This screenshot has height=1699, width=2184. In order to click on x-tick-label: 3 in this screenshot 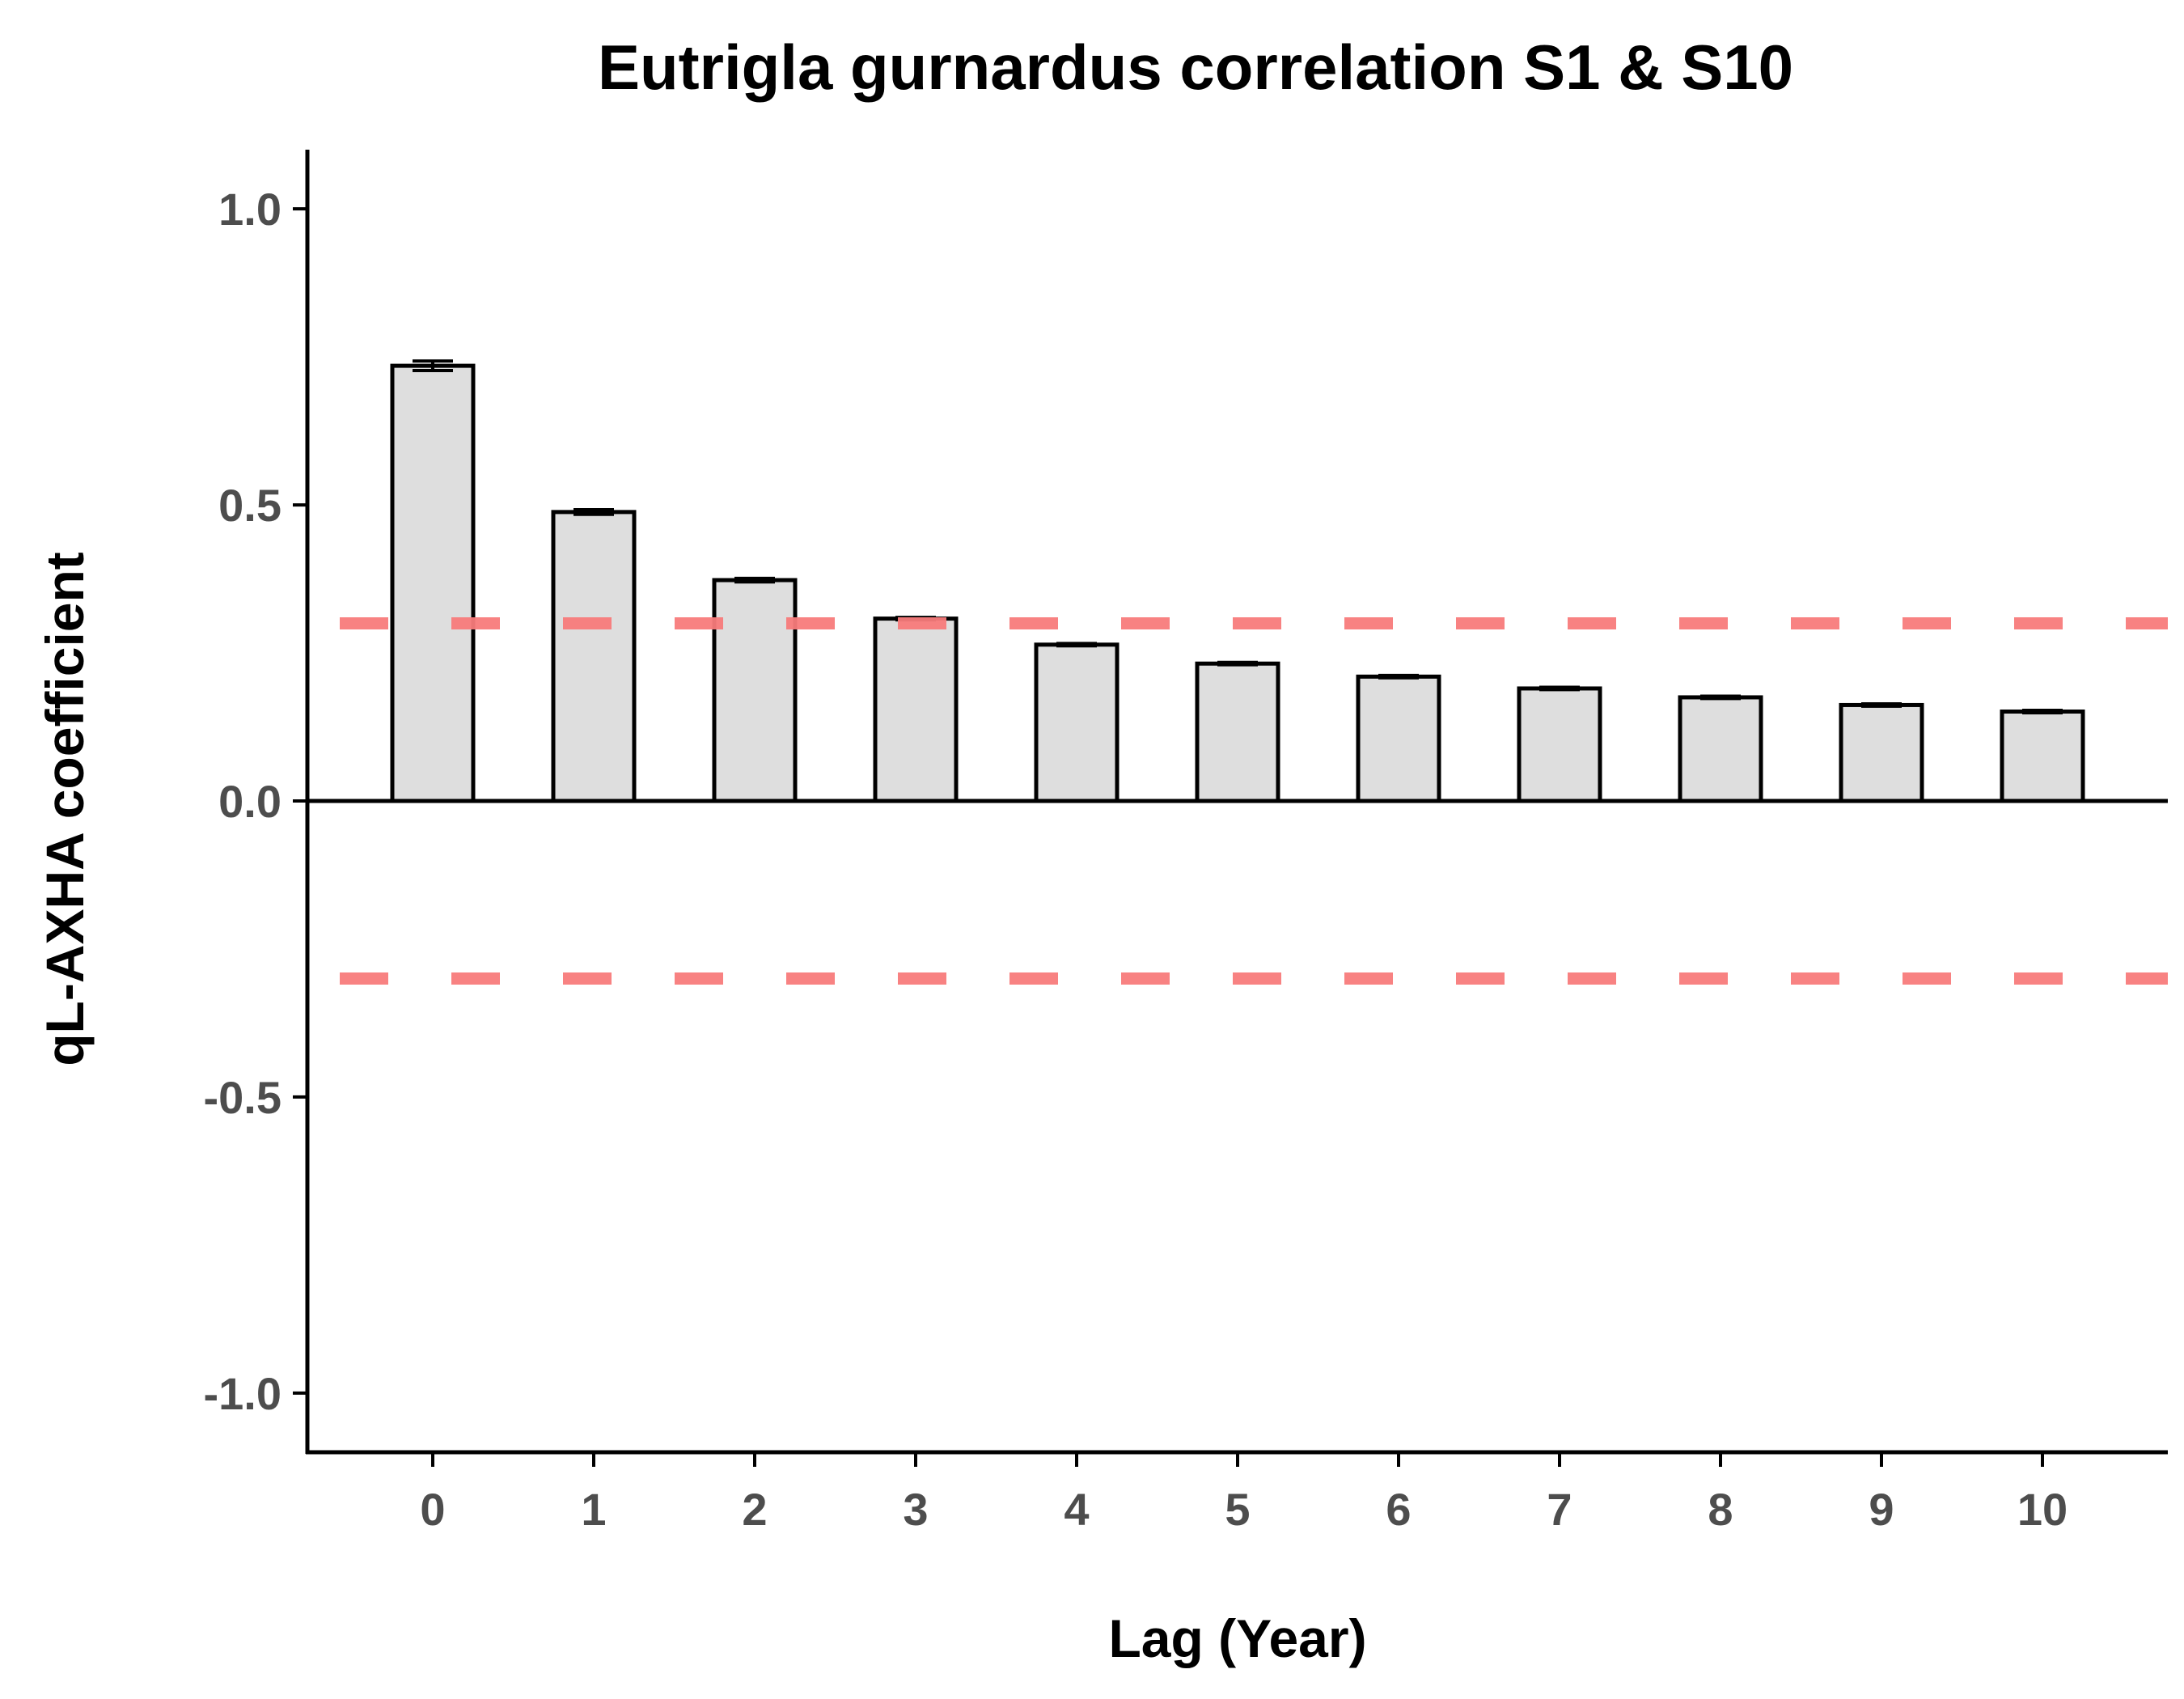, I will do `click(915, 1509)`.